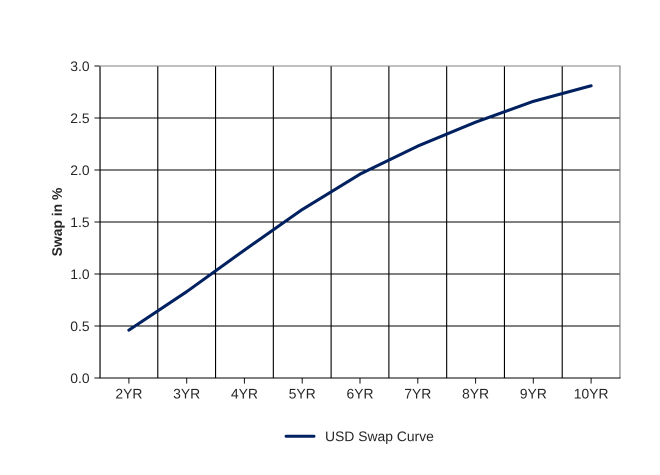  Describe the element at coordinates (591, 393) in the screenshot. I see `x-tick-label: 10YR` at that location.